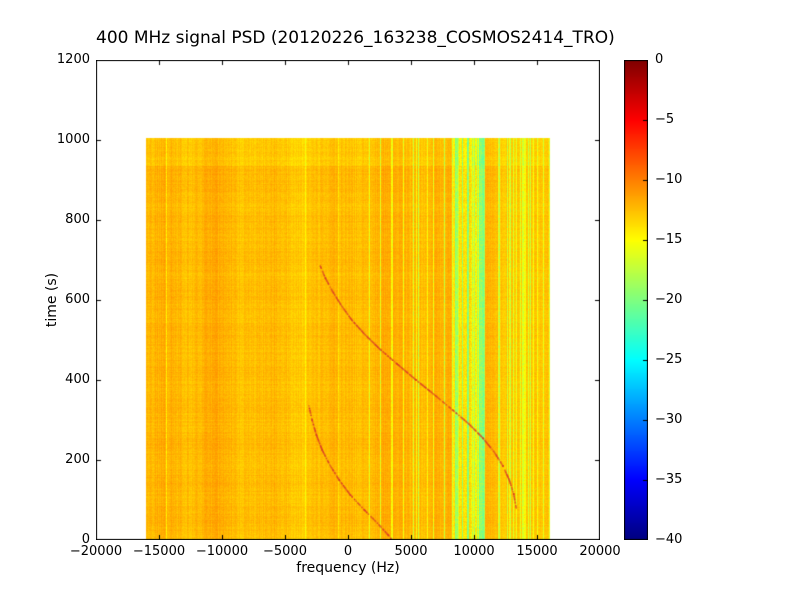 This screenshot has height=600, width=800. What do you see at coordinates (77, 459) in the screenshot?
I see `y-tick-label: 200` at bounding box center [77, 459].